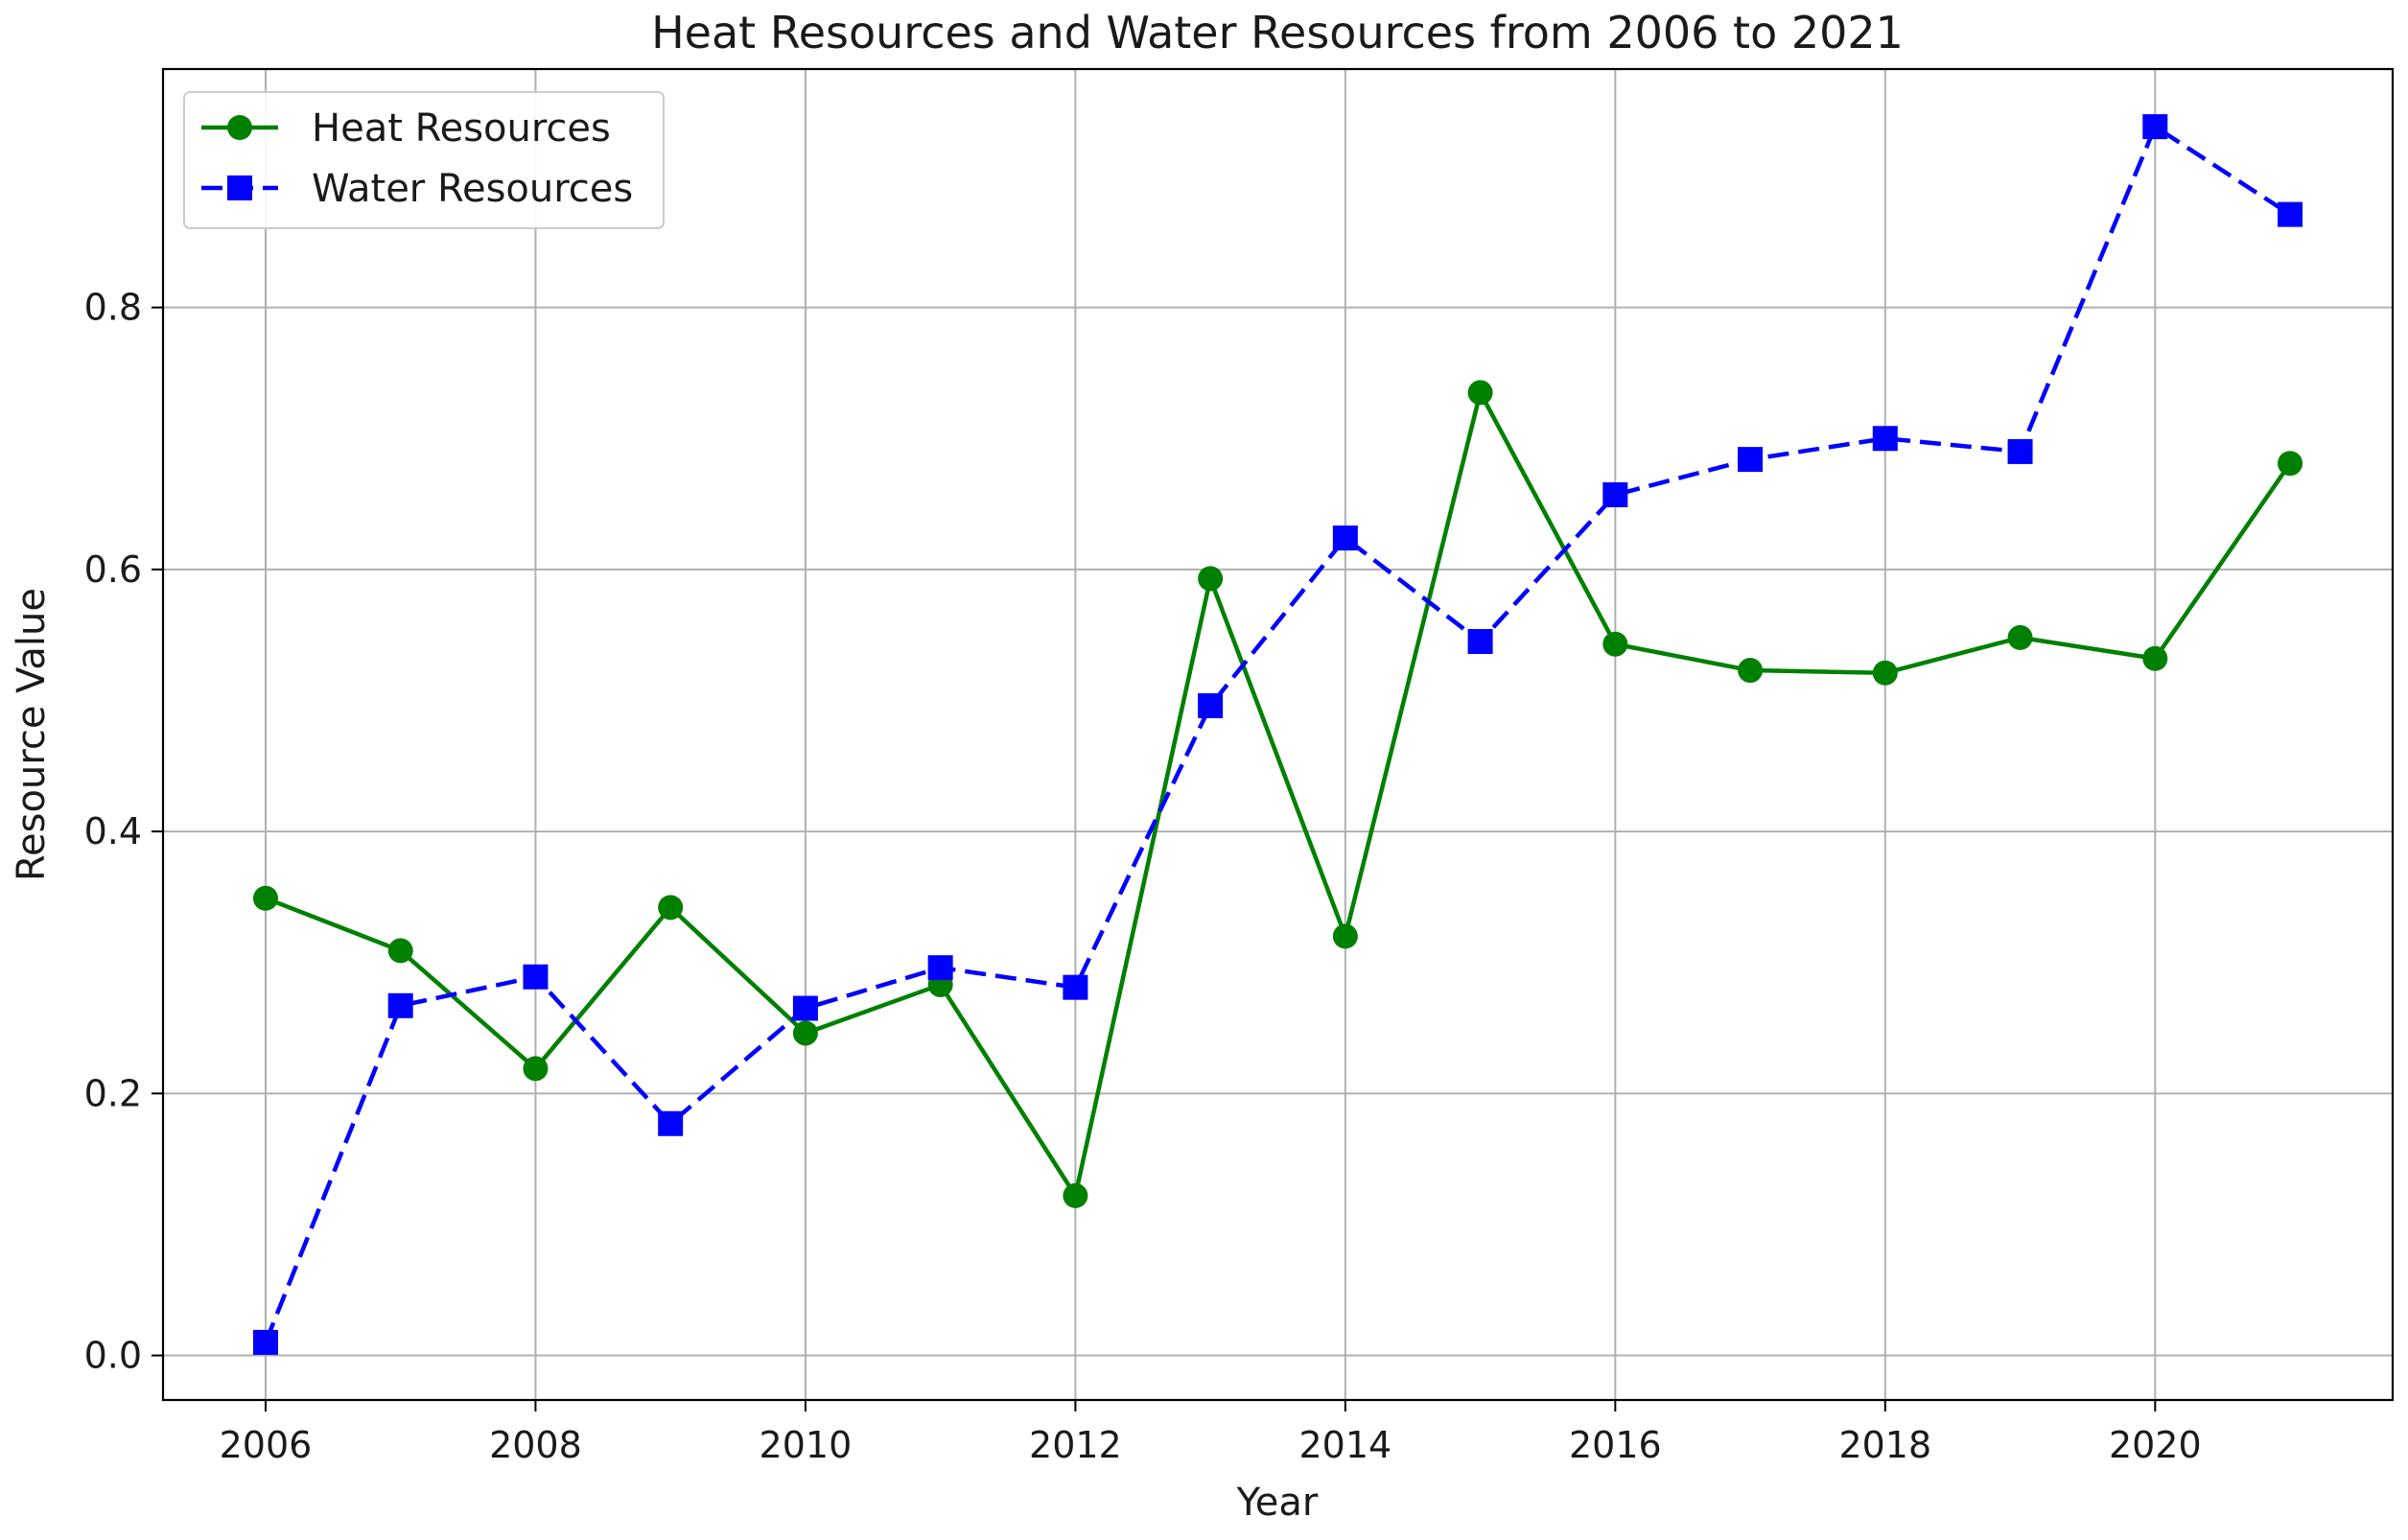 The image size is (2408, 1540). Describe the element at coordinates (113, 569) in the screenshot. I see `y-tick-label: 0.6` at that location.